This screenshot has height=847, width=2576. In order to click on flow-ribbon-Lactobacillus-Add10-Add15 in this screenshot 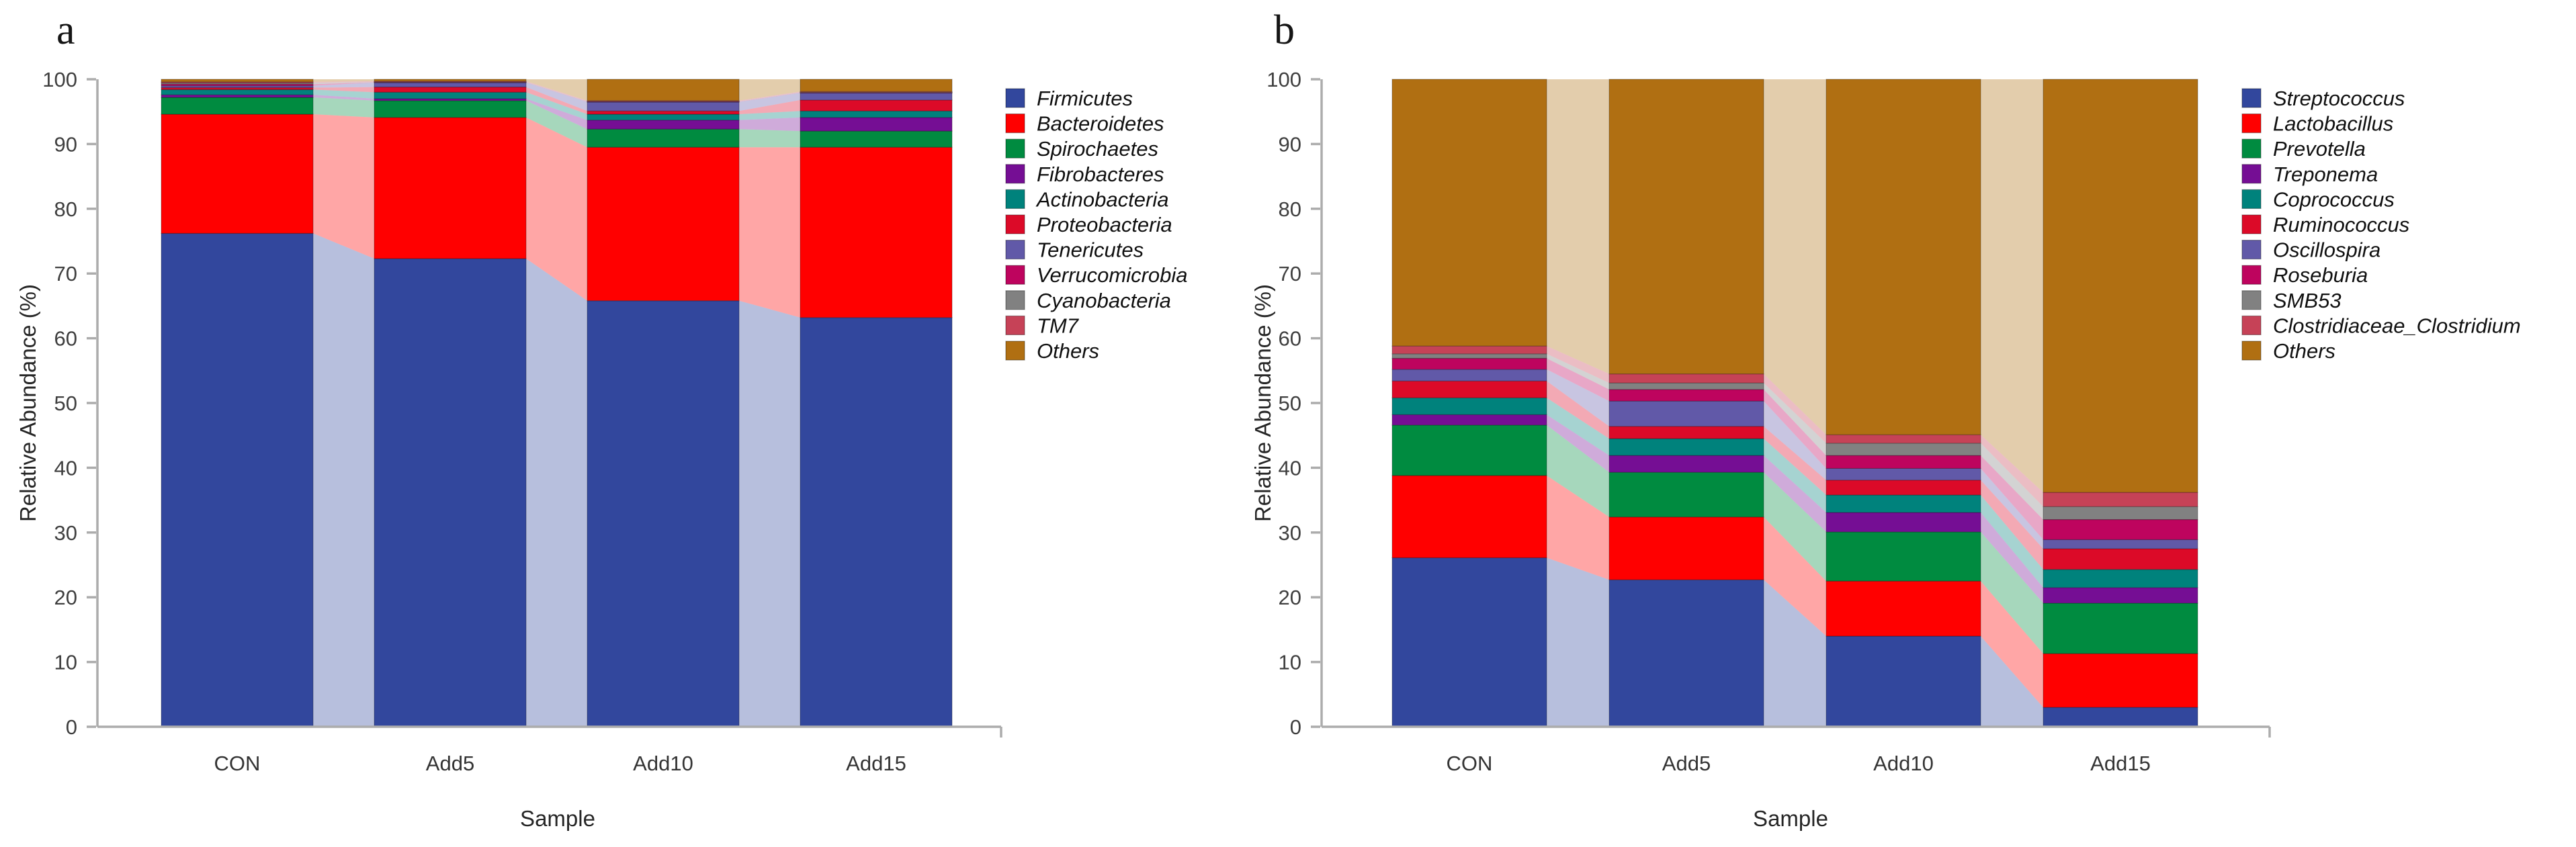, I will do `click(2012, 644)`.